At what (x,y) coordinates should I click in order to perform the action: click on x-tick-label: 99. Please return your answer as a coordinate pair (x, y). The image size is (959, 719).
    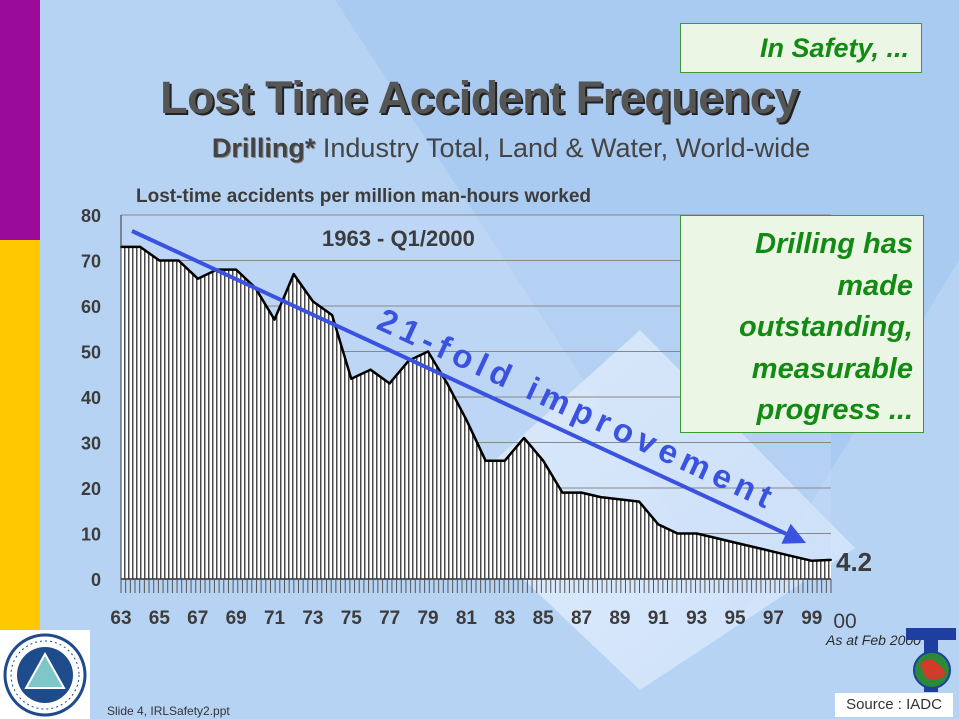
    Looking at the image, I should click on (811, 618).